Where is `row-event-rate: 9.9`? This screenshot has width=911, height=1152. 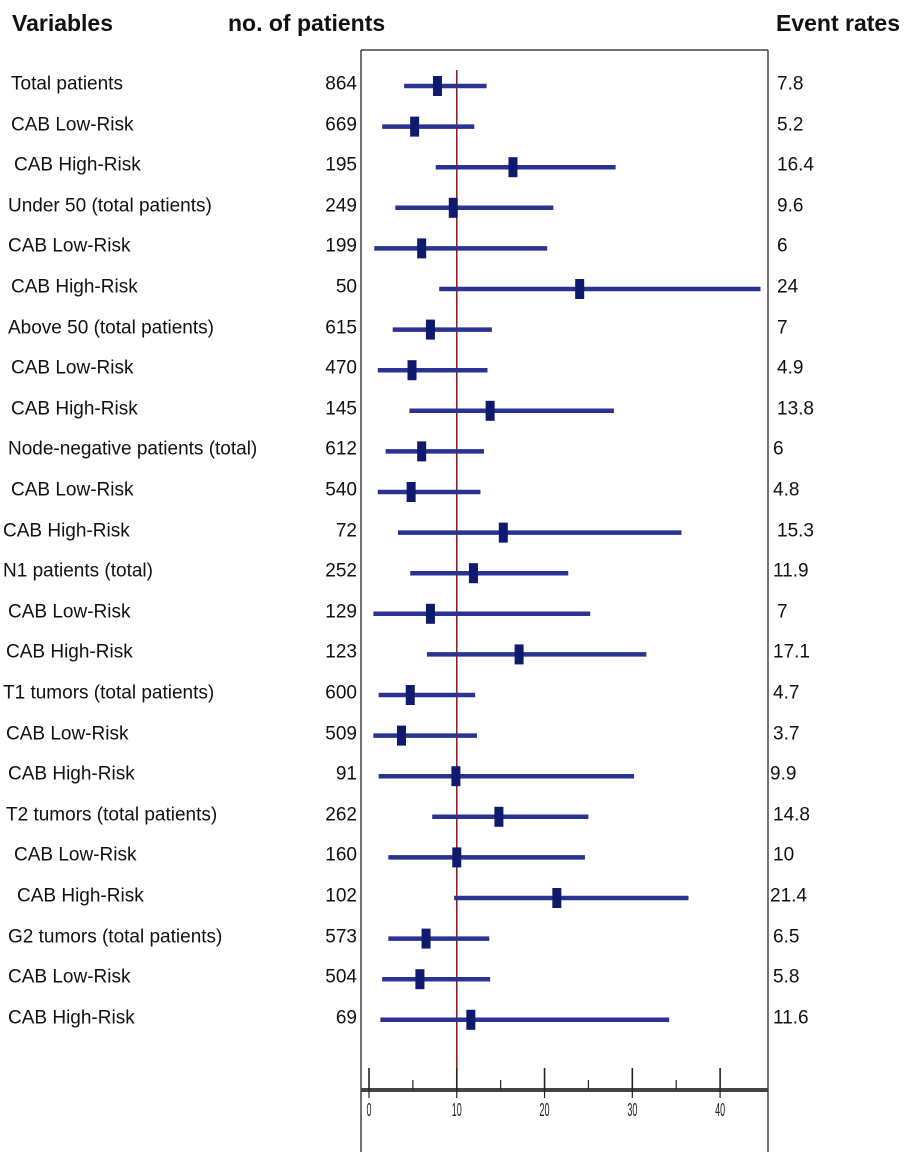
row-event-rate: 9.9 is located at coordinates (783, 774).